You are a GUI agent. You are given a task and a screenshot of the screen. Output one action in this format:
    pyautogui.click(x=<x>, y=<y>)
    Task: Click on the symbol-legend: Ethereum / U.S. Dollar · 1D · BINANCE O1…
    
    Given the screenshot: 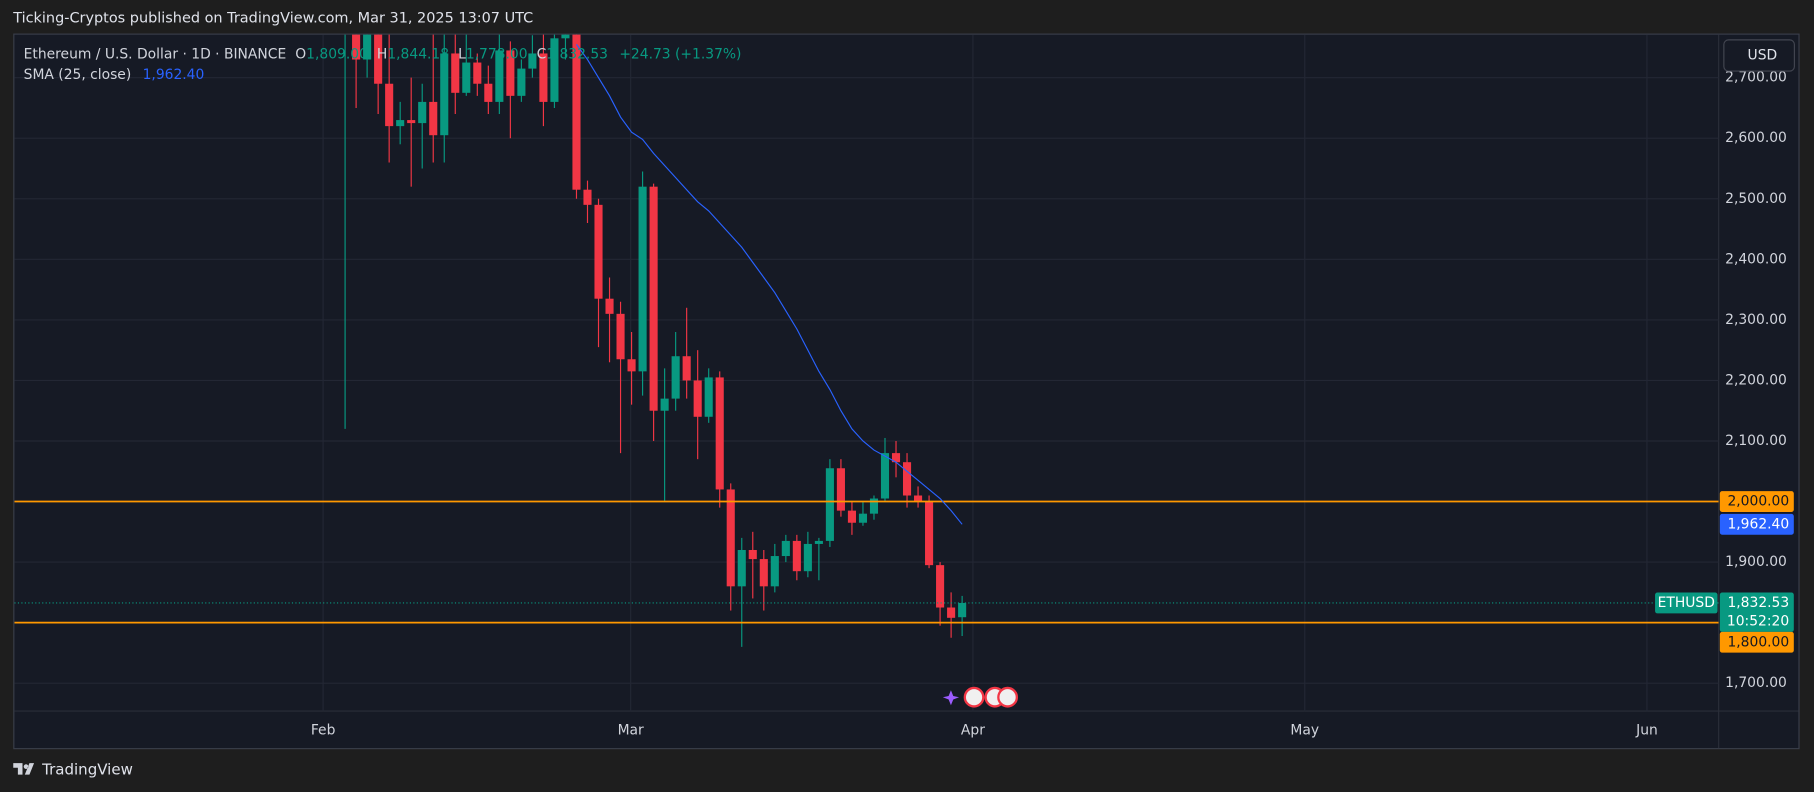 What is the action you would take?
    pyautogui.click(x=383, y=54)
    